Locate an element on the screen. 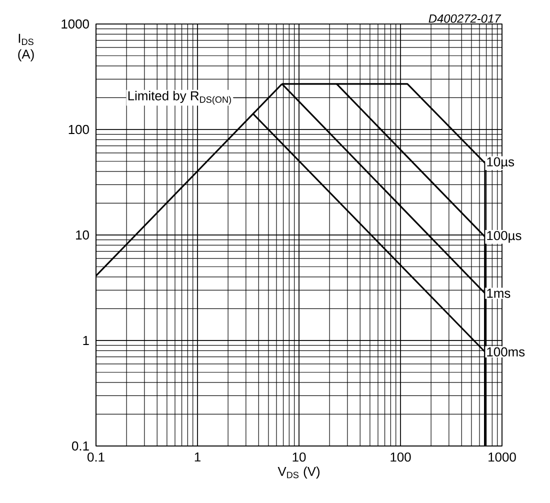  x-tick-label: 100 is located at coordinates (400, 457).